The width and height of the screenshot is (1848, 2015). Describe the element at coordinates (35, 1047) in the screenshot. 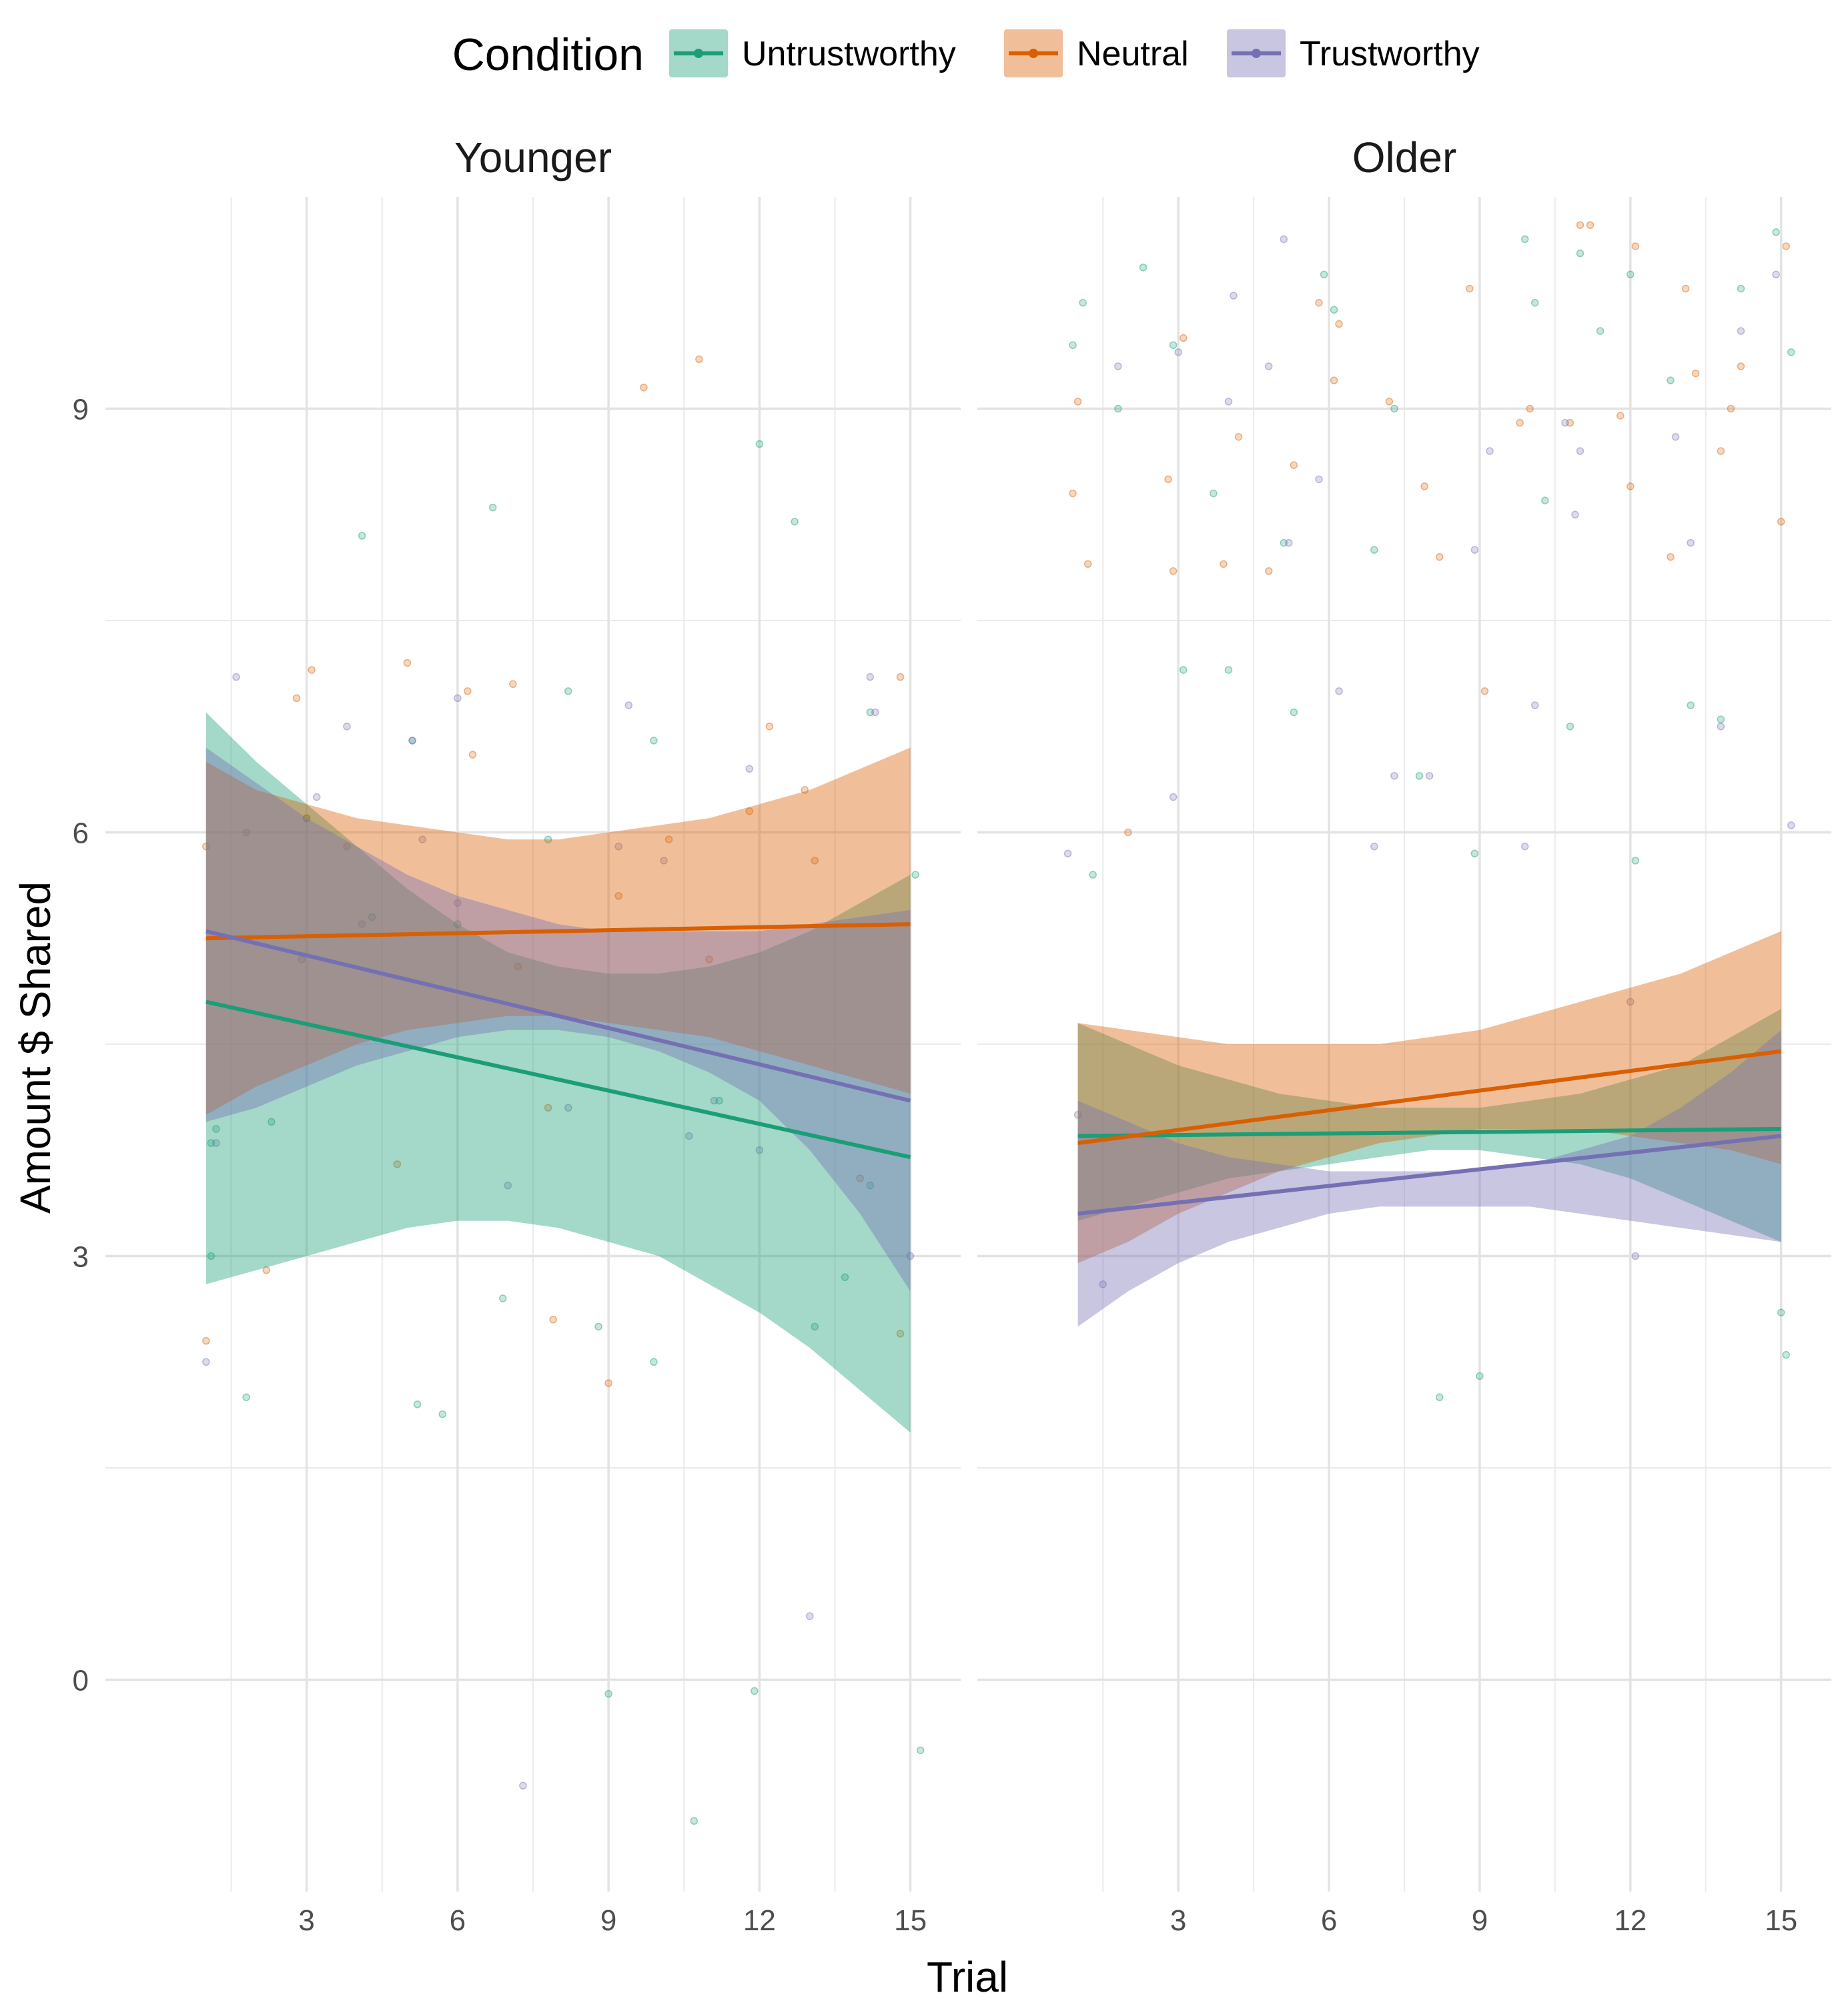

I see `y-axis-title: Amount $ Shared` at that location.